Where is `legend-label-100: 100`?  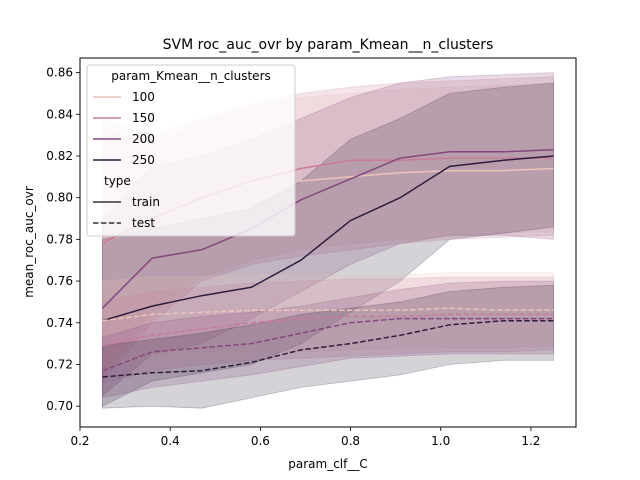
legend-label-100: 100 is located at coordinates (143, 97).